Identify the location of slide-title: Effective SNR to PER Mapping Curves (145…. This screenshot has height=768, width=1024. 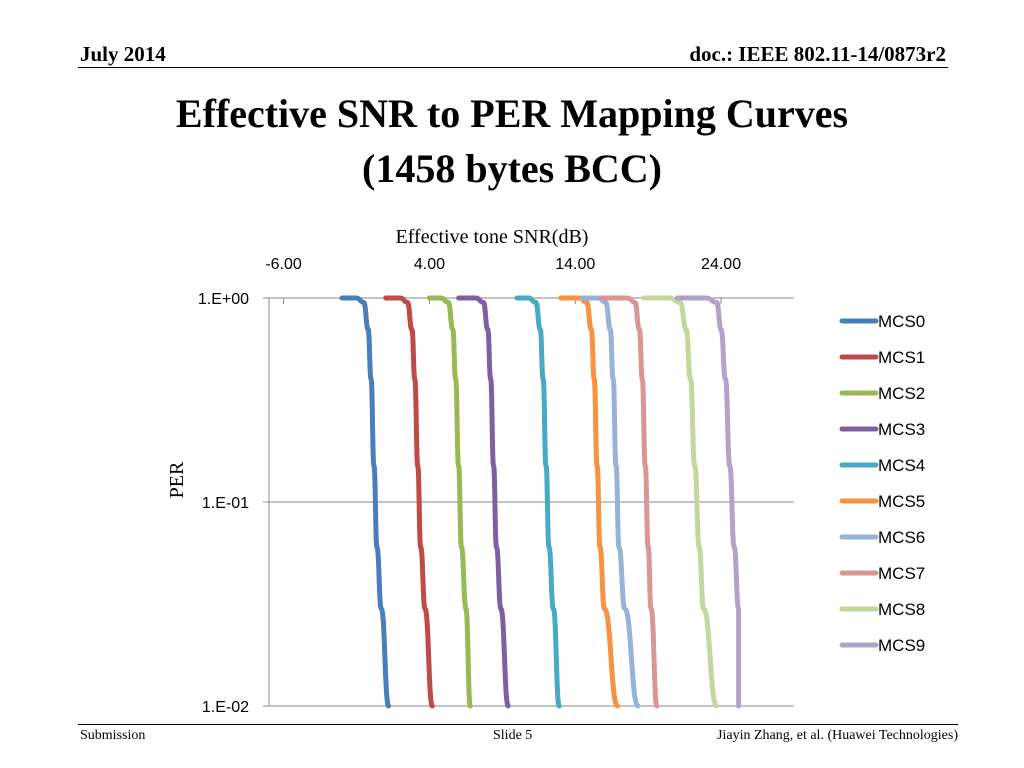
(512, 141).